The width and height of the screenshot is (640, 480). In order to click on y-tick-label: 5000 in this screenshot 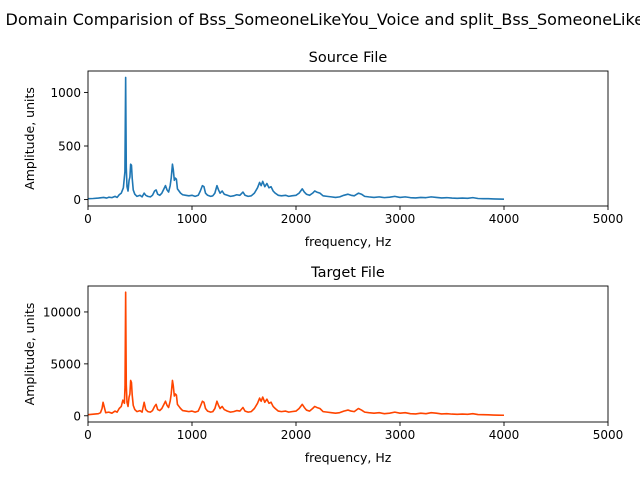, I will do `click(65, 364)`.